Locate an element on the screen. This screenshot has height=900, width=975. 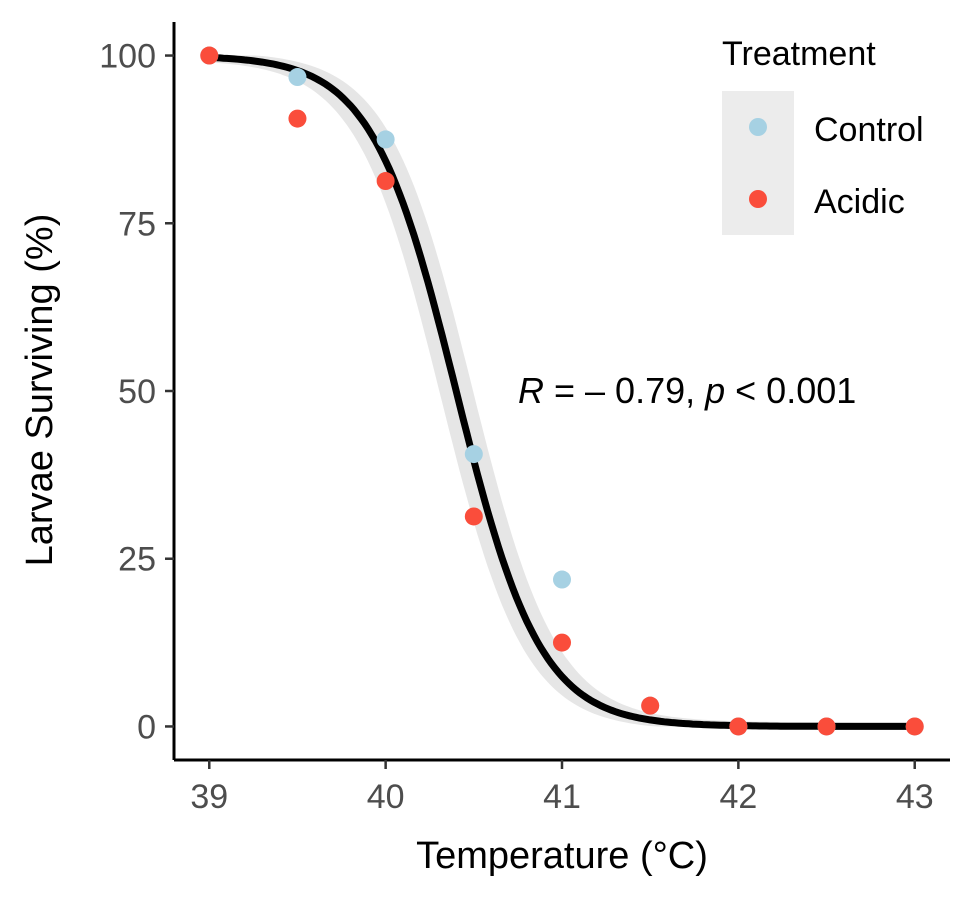
y-axis-ticks: 0 25 50 75 100 is located at coordinates (136, 392).